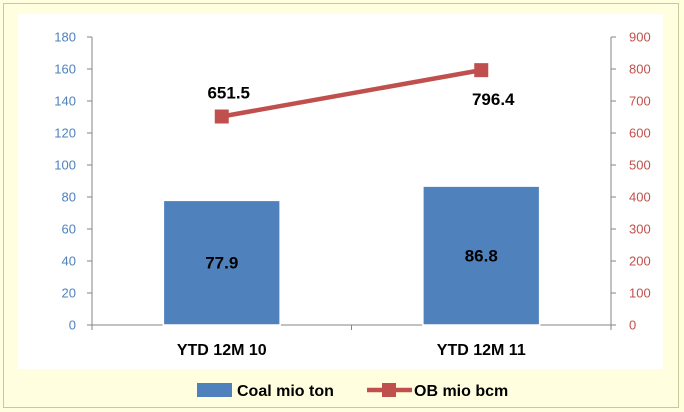 Image resolution: width=684 pixels, height=412 pixels. Describe the element at coordinates (65, 37) in the screenshot. I see `y-left-tick-label: 180` at that location.